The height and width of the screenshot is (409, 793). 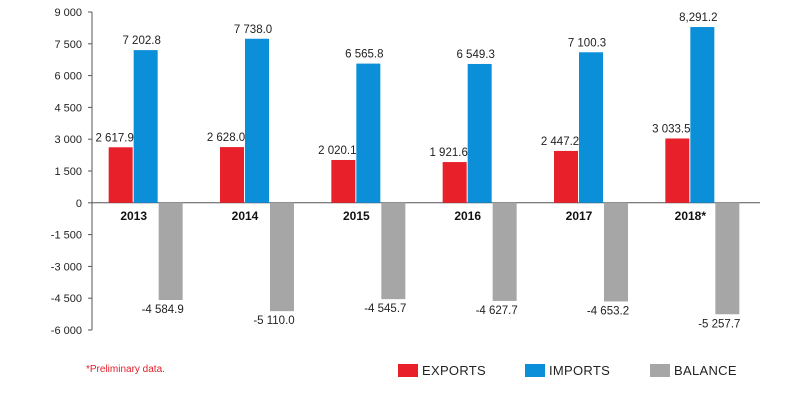 I want to click on bar-balance-2013, so click(x=170, y=251).